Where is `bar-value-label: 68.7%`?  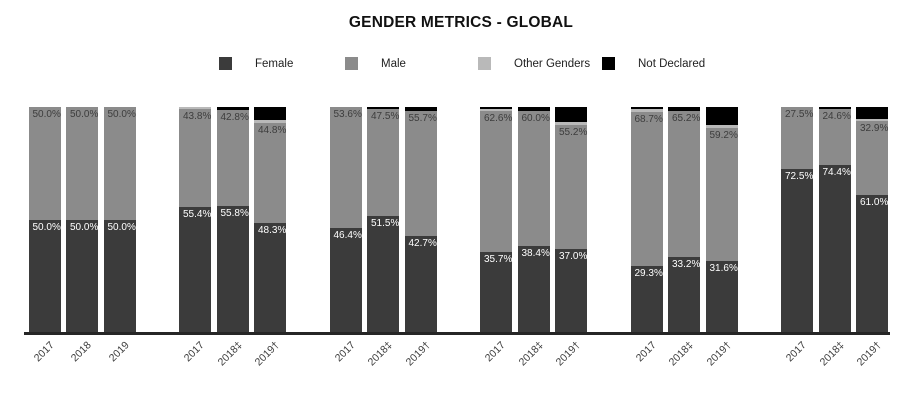
bar-value-label: 68.7% is located at coordinates (648, 119).